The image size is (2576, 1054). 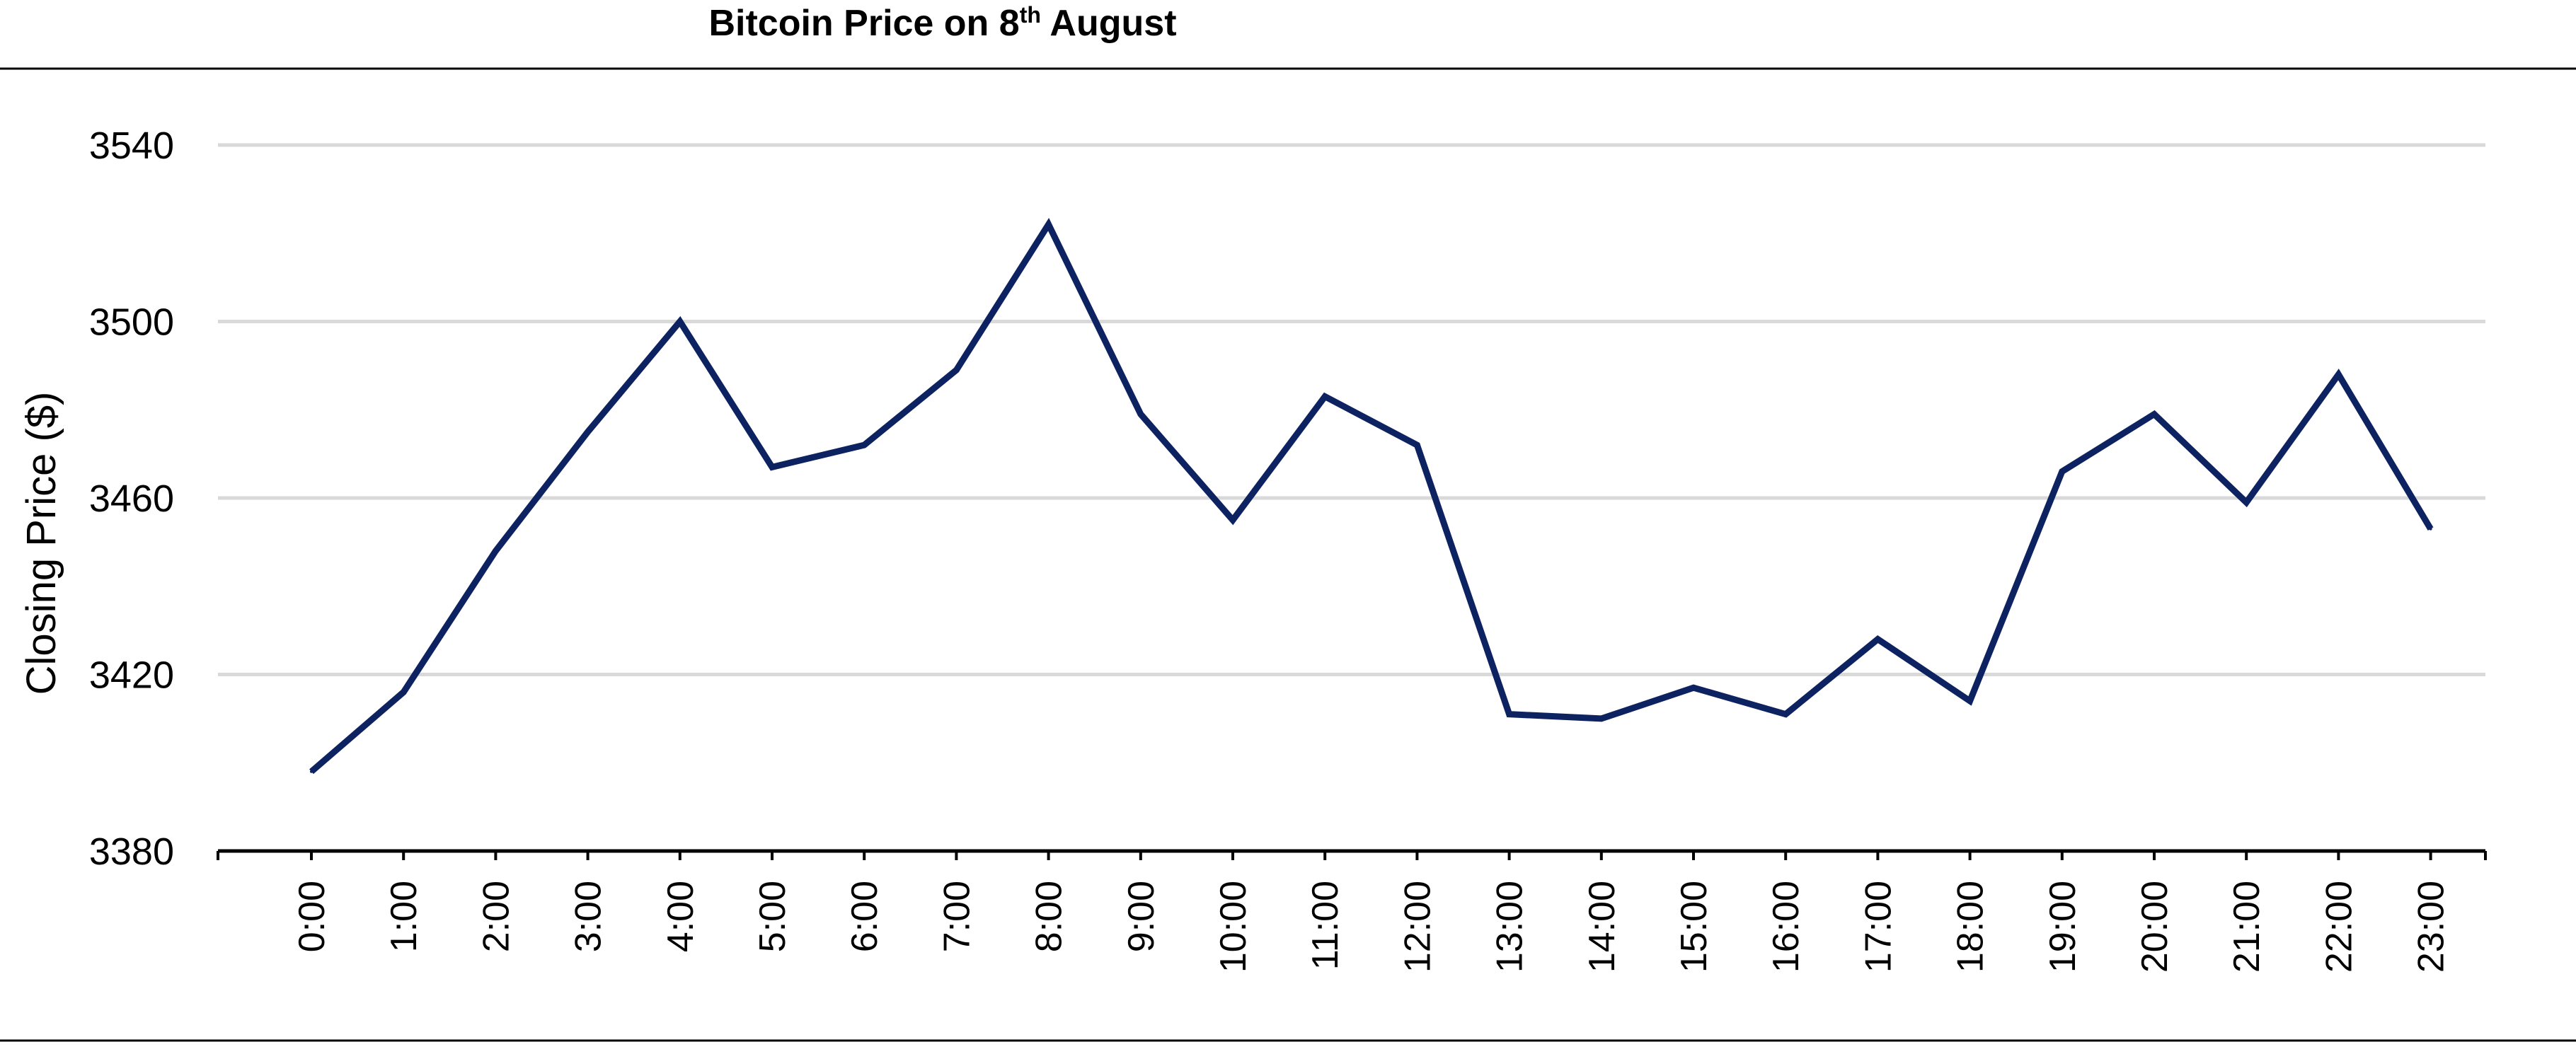 I want to click on x-tick-label: 9:00, so click(x=1142, y=916).